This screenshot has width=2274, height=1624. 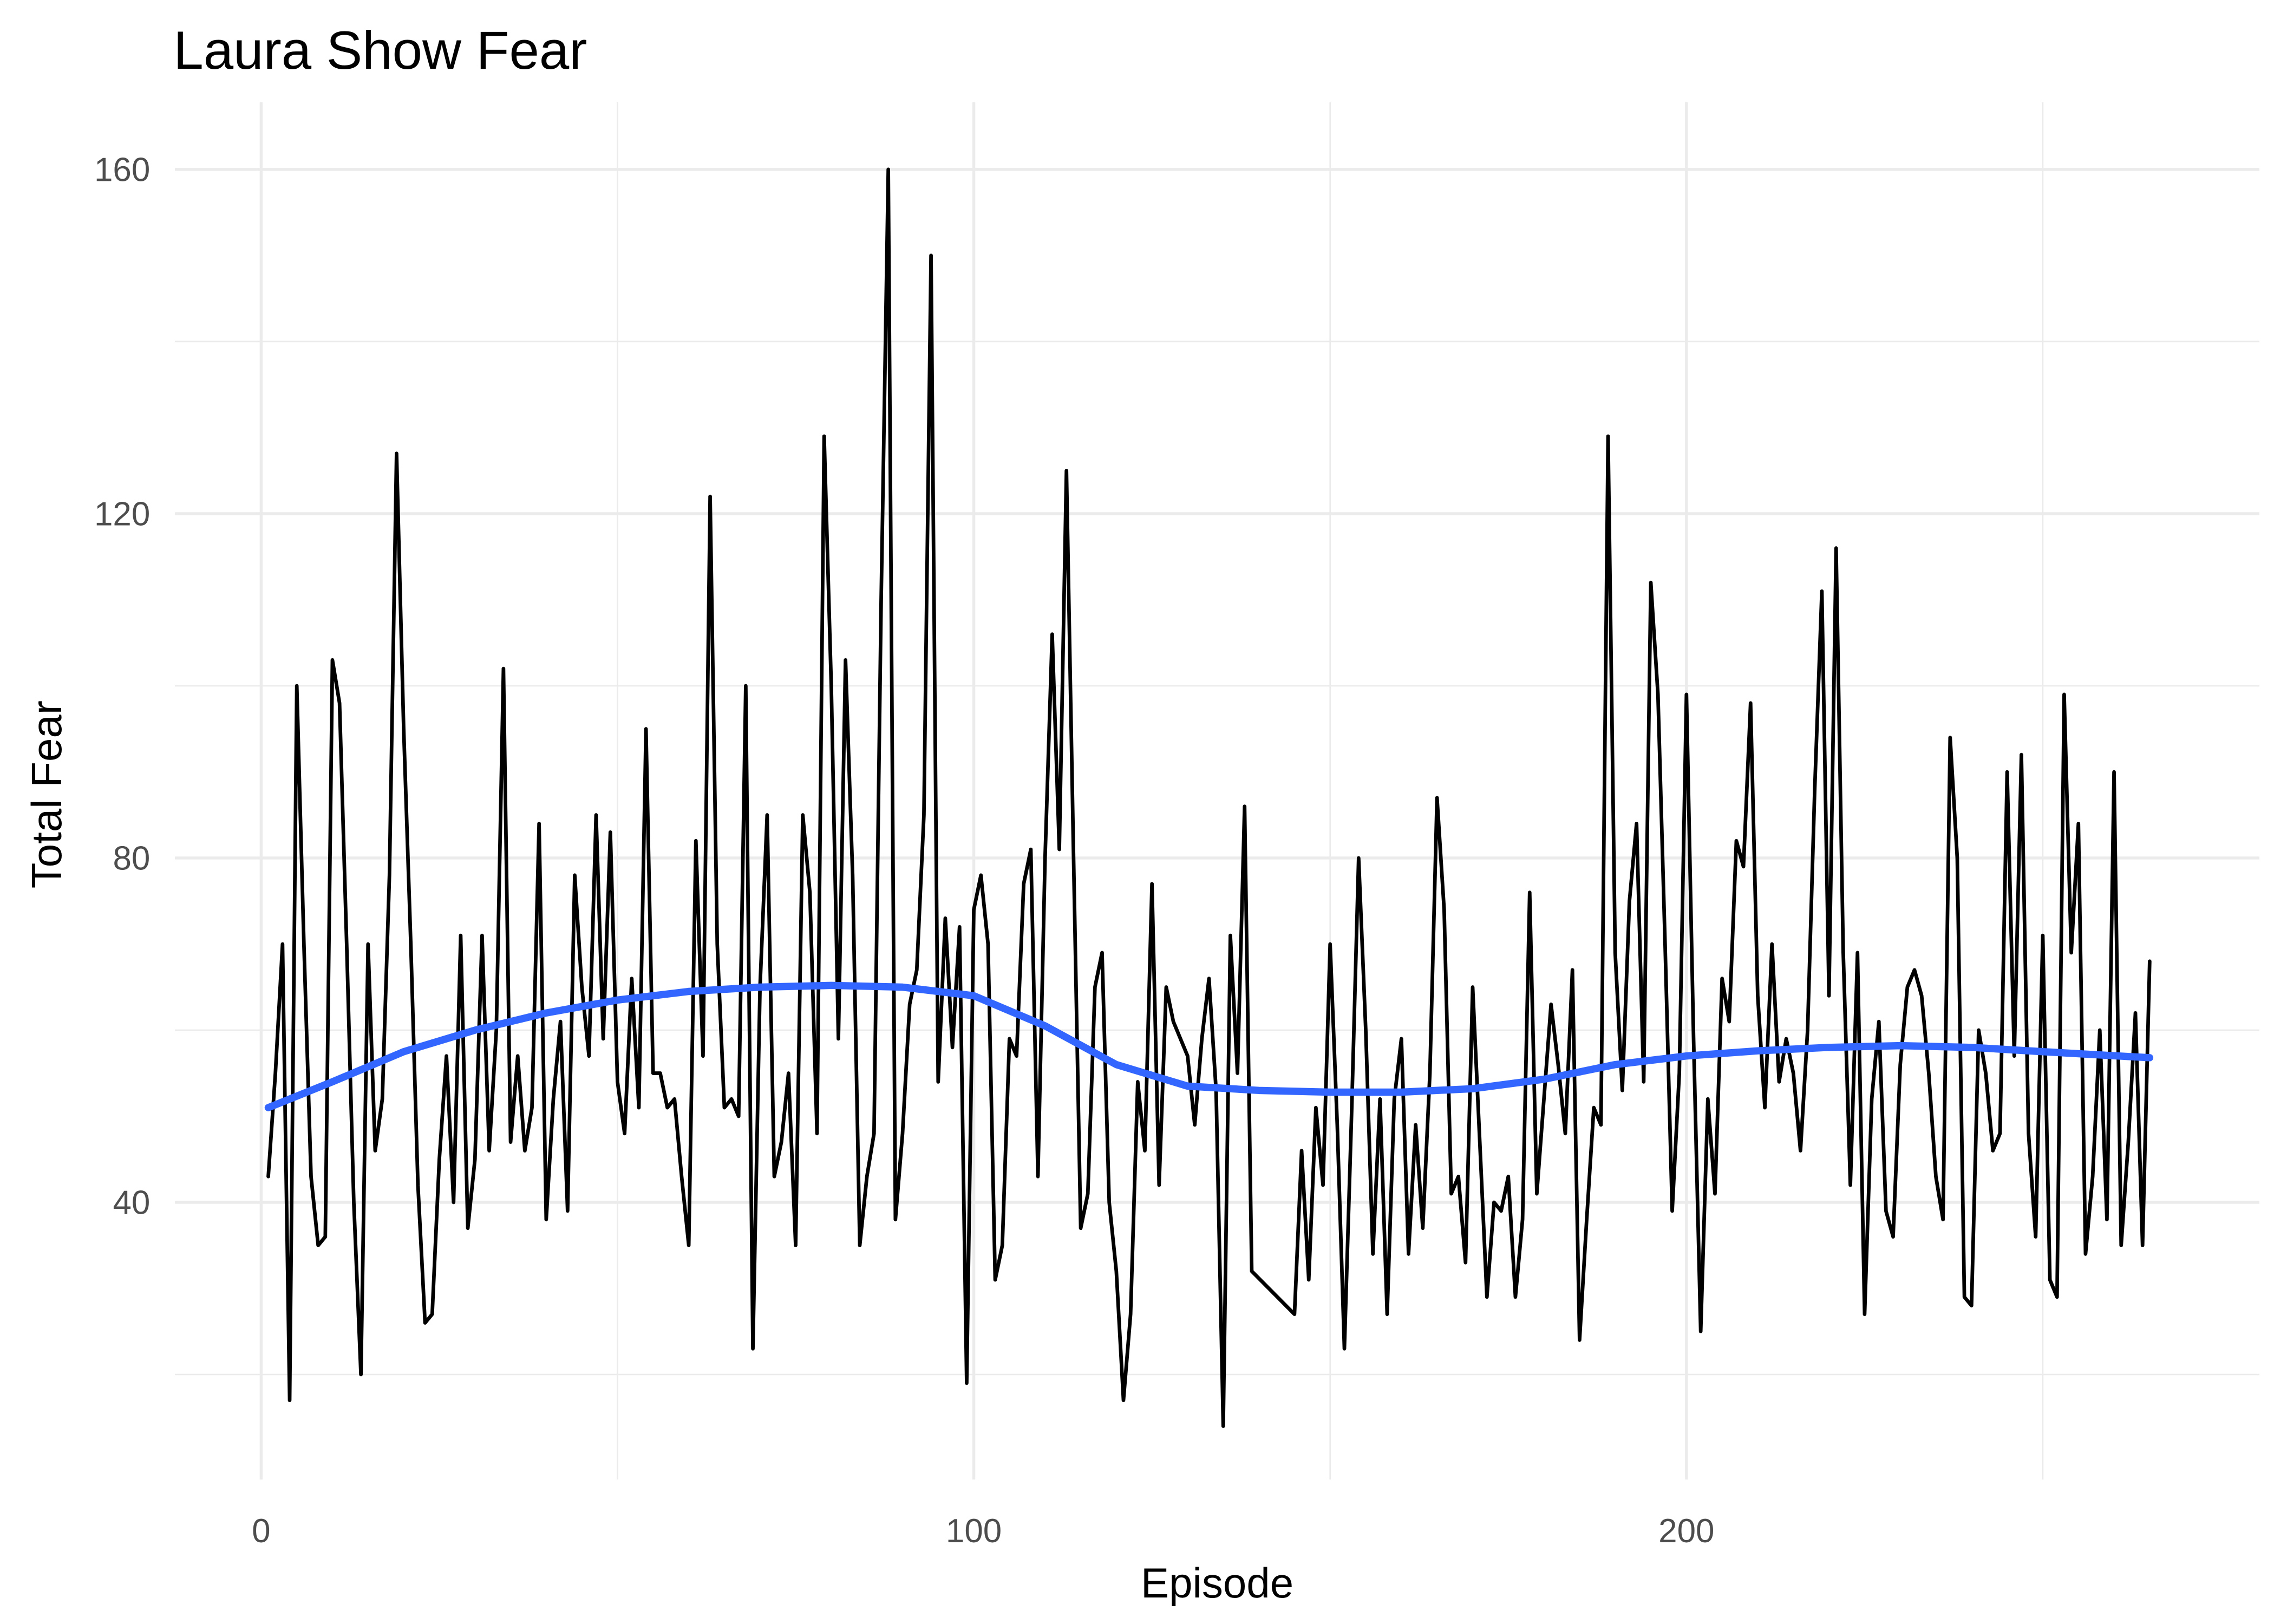 I want to click on y-tick-label: 40, so click(x=132, y=1203).